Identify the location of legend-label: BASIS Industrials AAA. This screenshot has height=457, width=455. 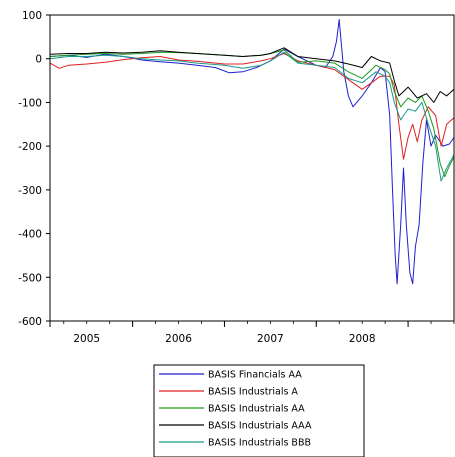
(260, 426).